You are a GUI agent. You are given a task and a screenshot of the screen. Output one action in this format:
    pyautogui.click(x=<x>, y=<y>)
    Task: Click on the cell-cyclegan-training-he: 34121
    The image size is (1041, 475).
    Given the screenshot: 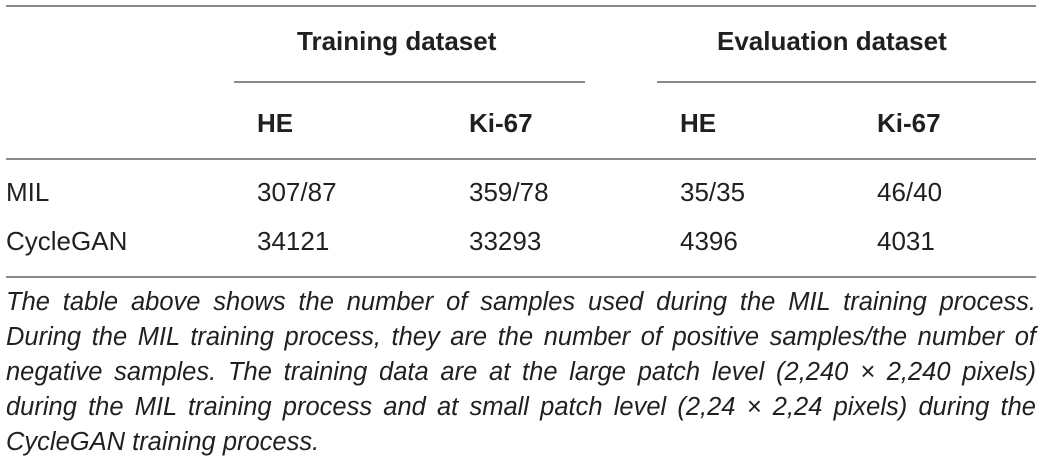 What is the action you would take?
    pyautogui.click(x=293, y=241)
    